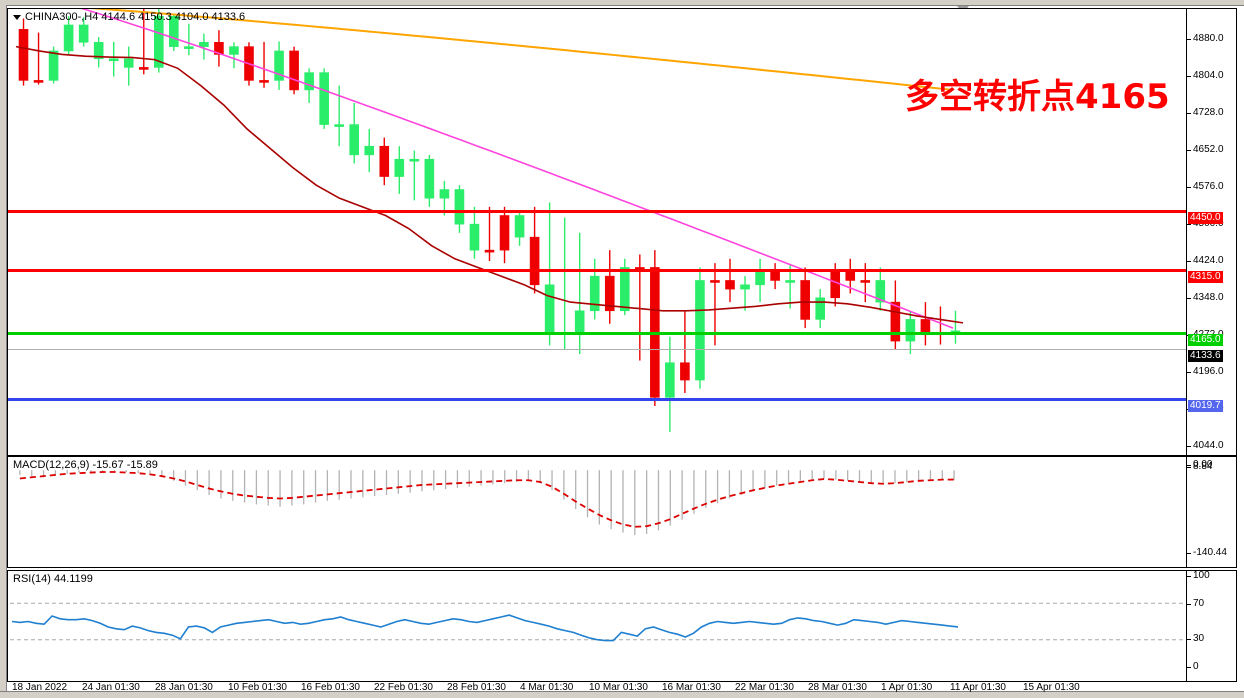 The image size is (1244, 698). I want to click on macd-axis-label: -140.44, so click(1210, 552).